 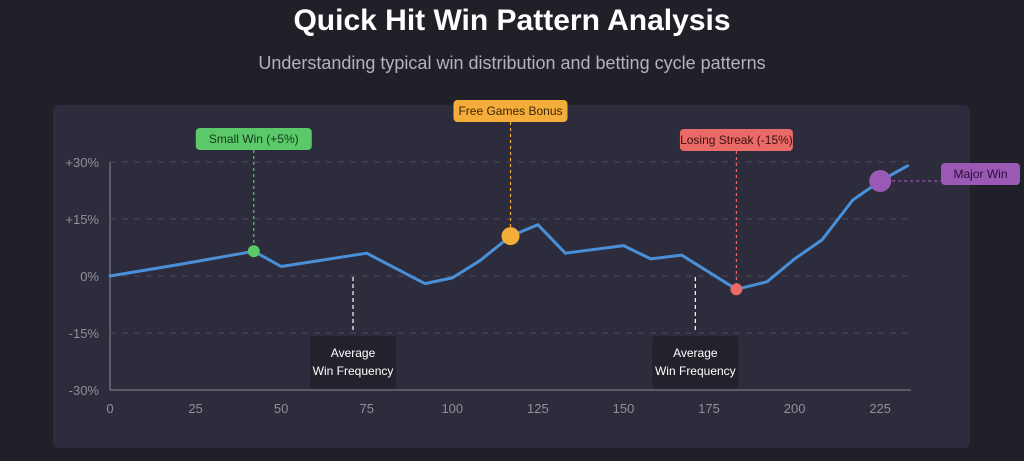 What do you see at coordinates (452, 408) in the screenshot?
I see `x-tick-label: 100` at bounding box center [452, 408].